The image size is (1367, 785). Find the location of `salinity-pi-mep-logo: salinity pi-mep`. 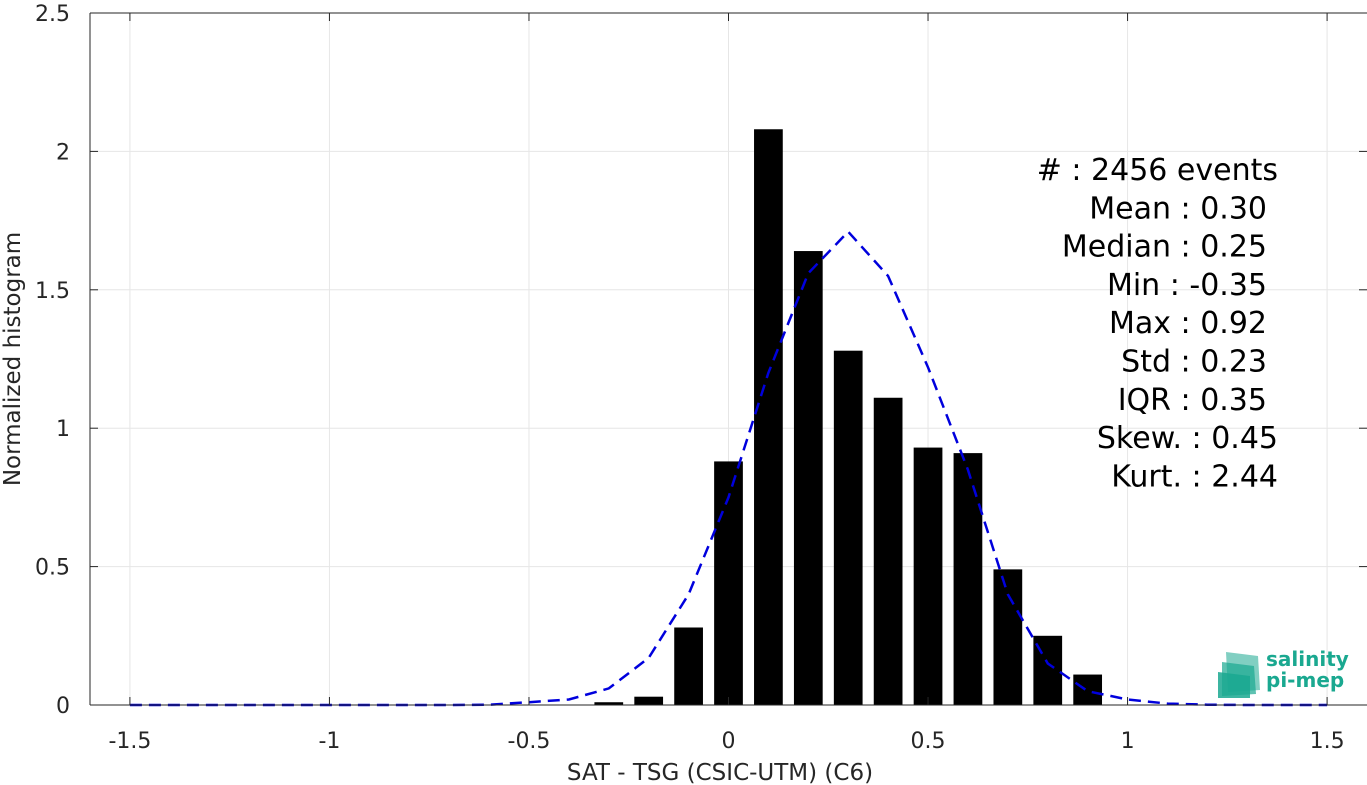

salinity-pi-mep-logo: salinity pi-mep is located at coordinates (1283, 672).